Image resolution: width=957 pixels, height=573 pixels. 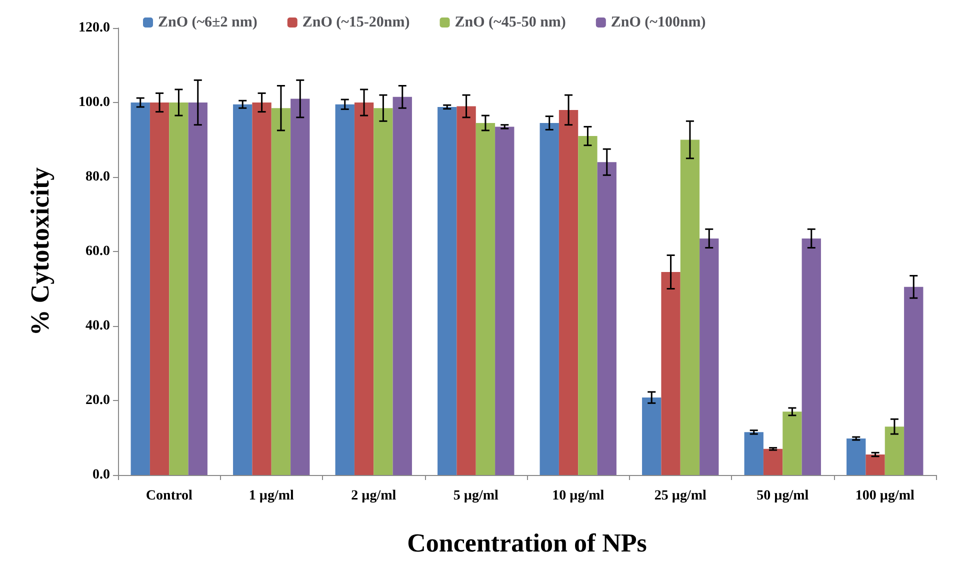 I want to click on y-tick-label: 120.0, so click(x=94, y=28).